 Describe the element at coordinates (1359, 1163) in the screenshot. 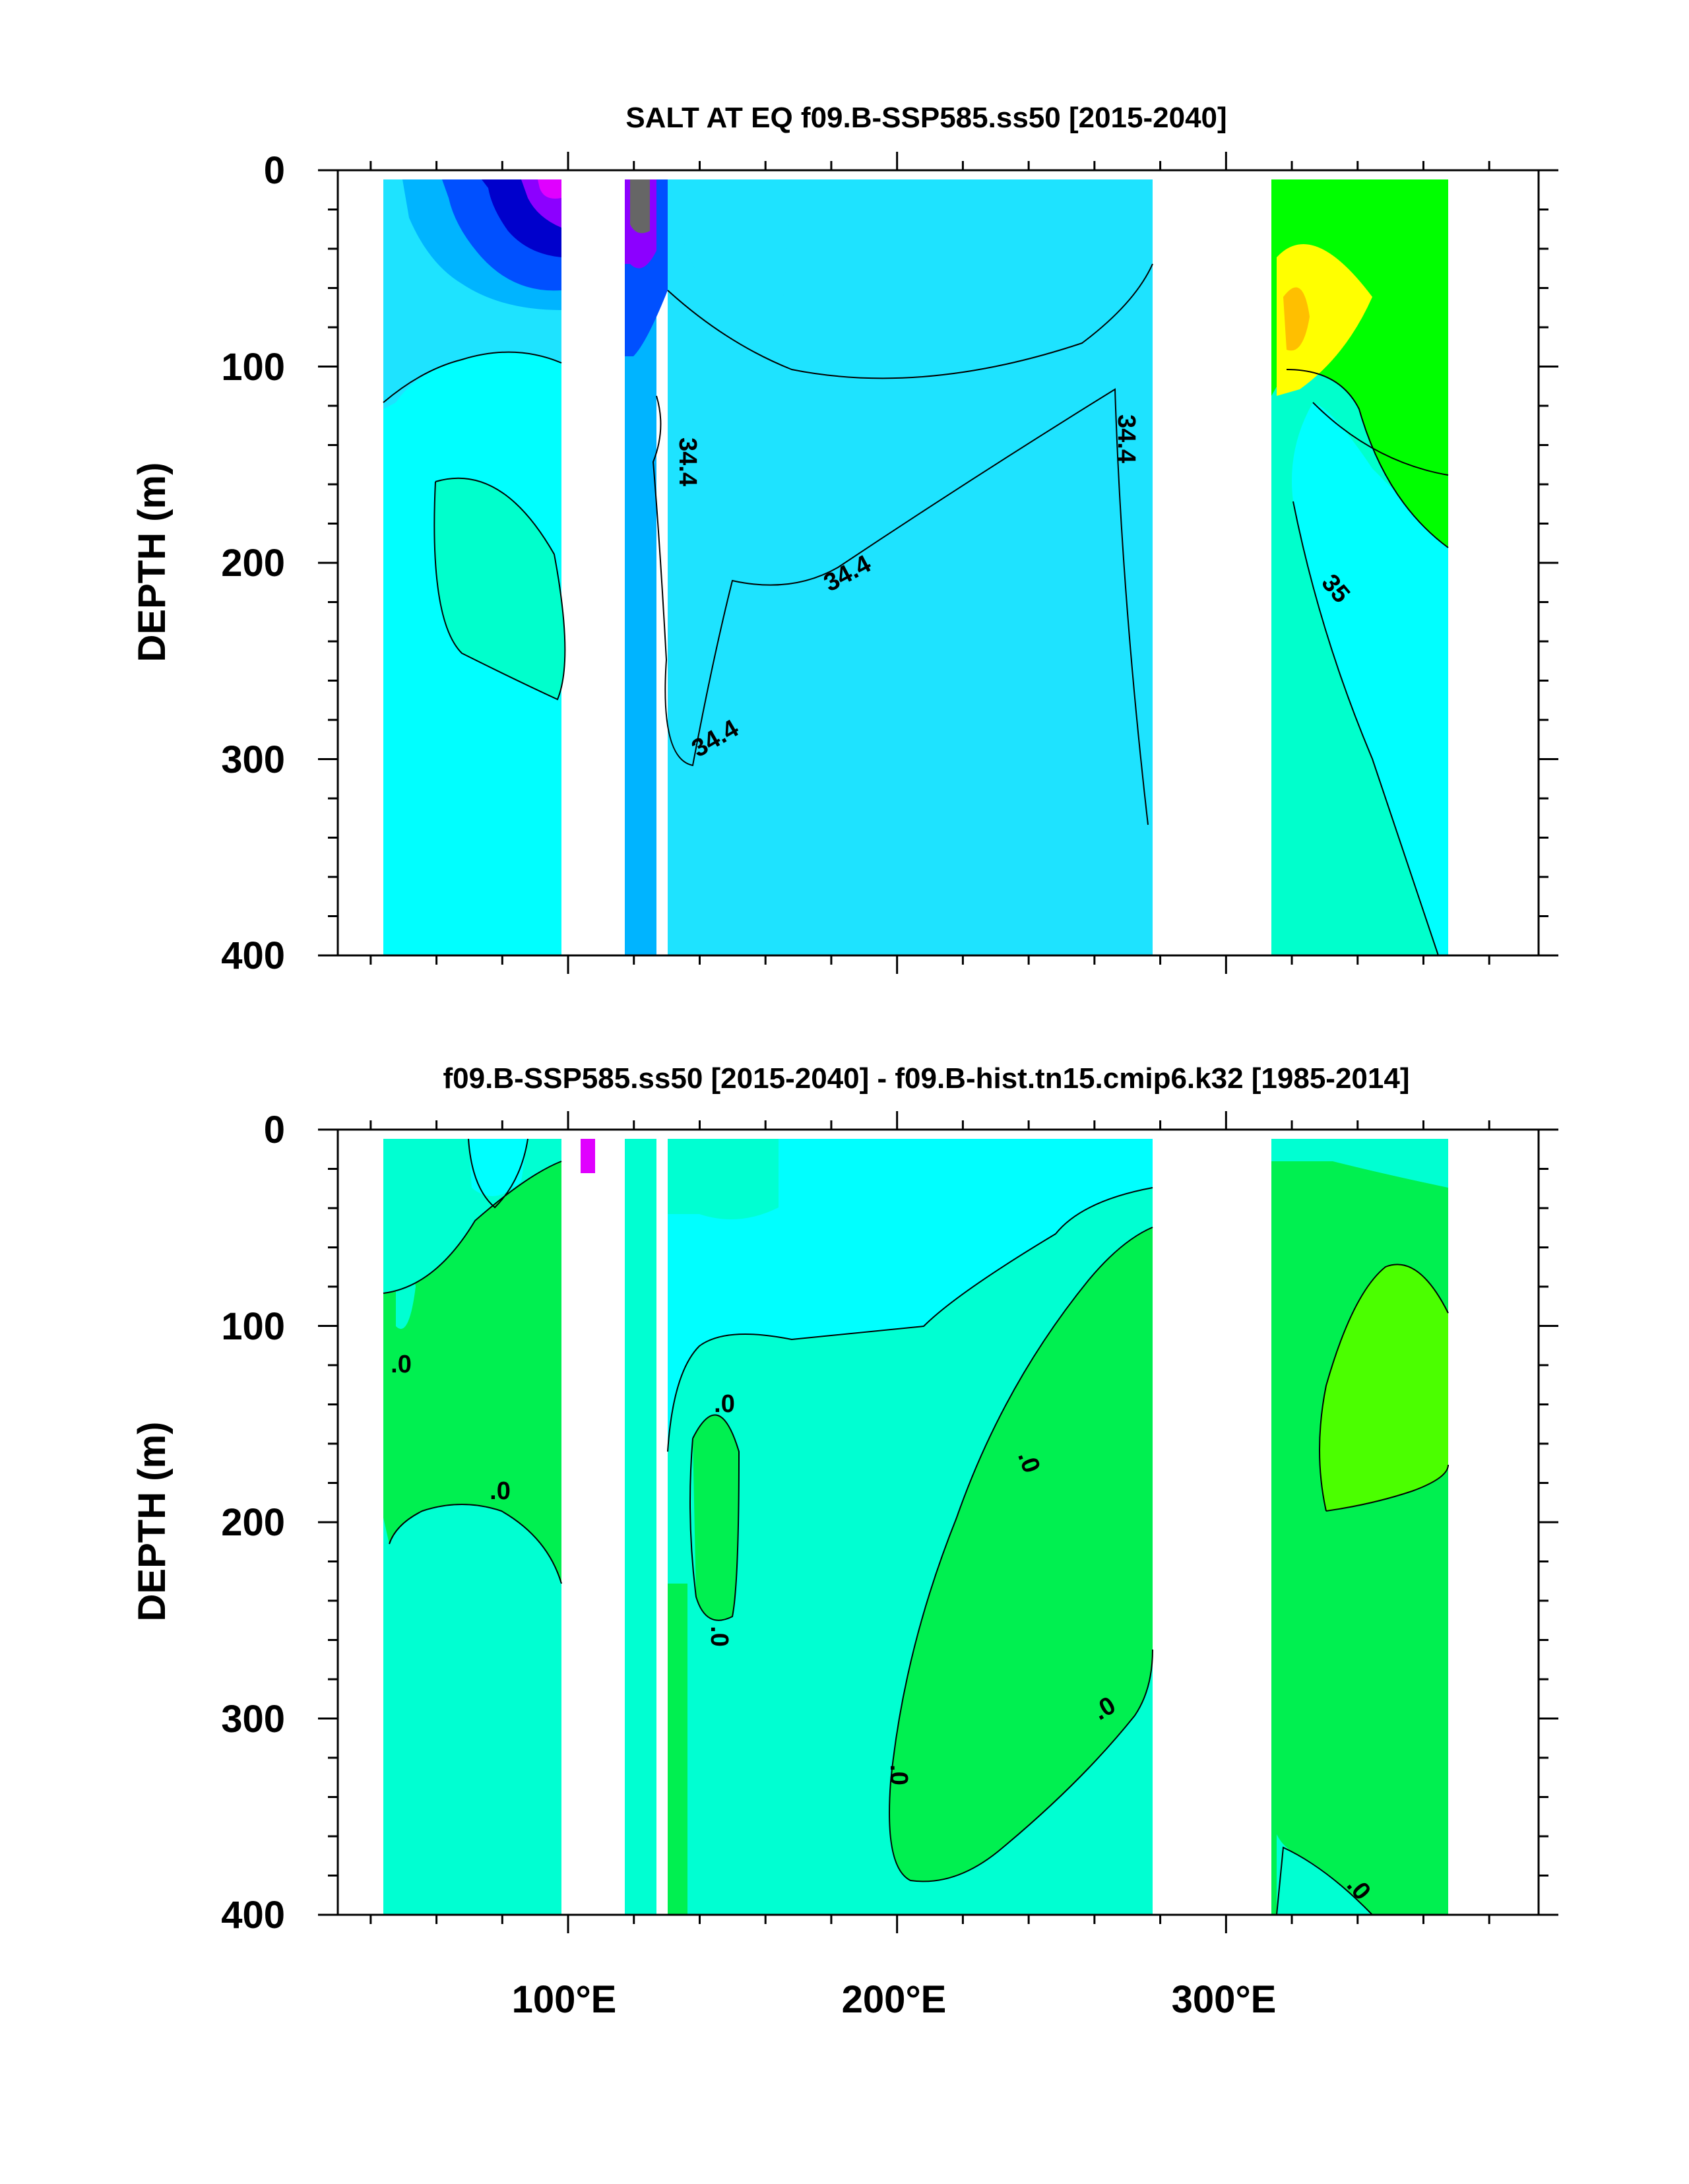

I see `bottom-shade-j` at that location.